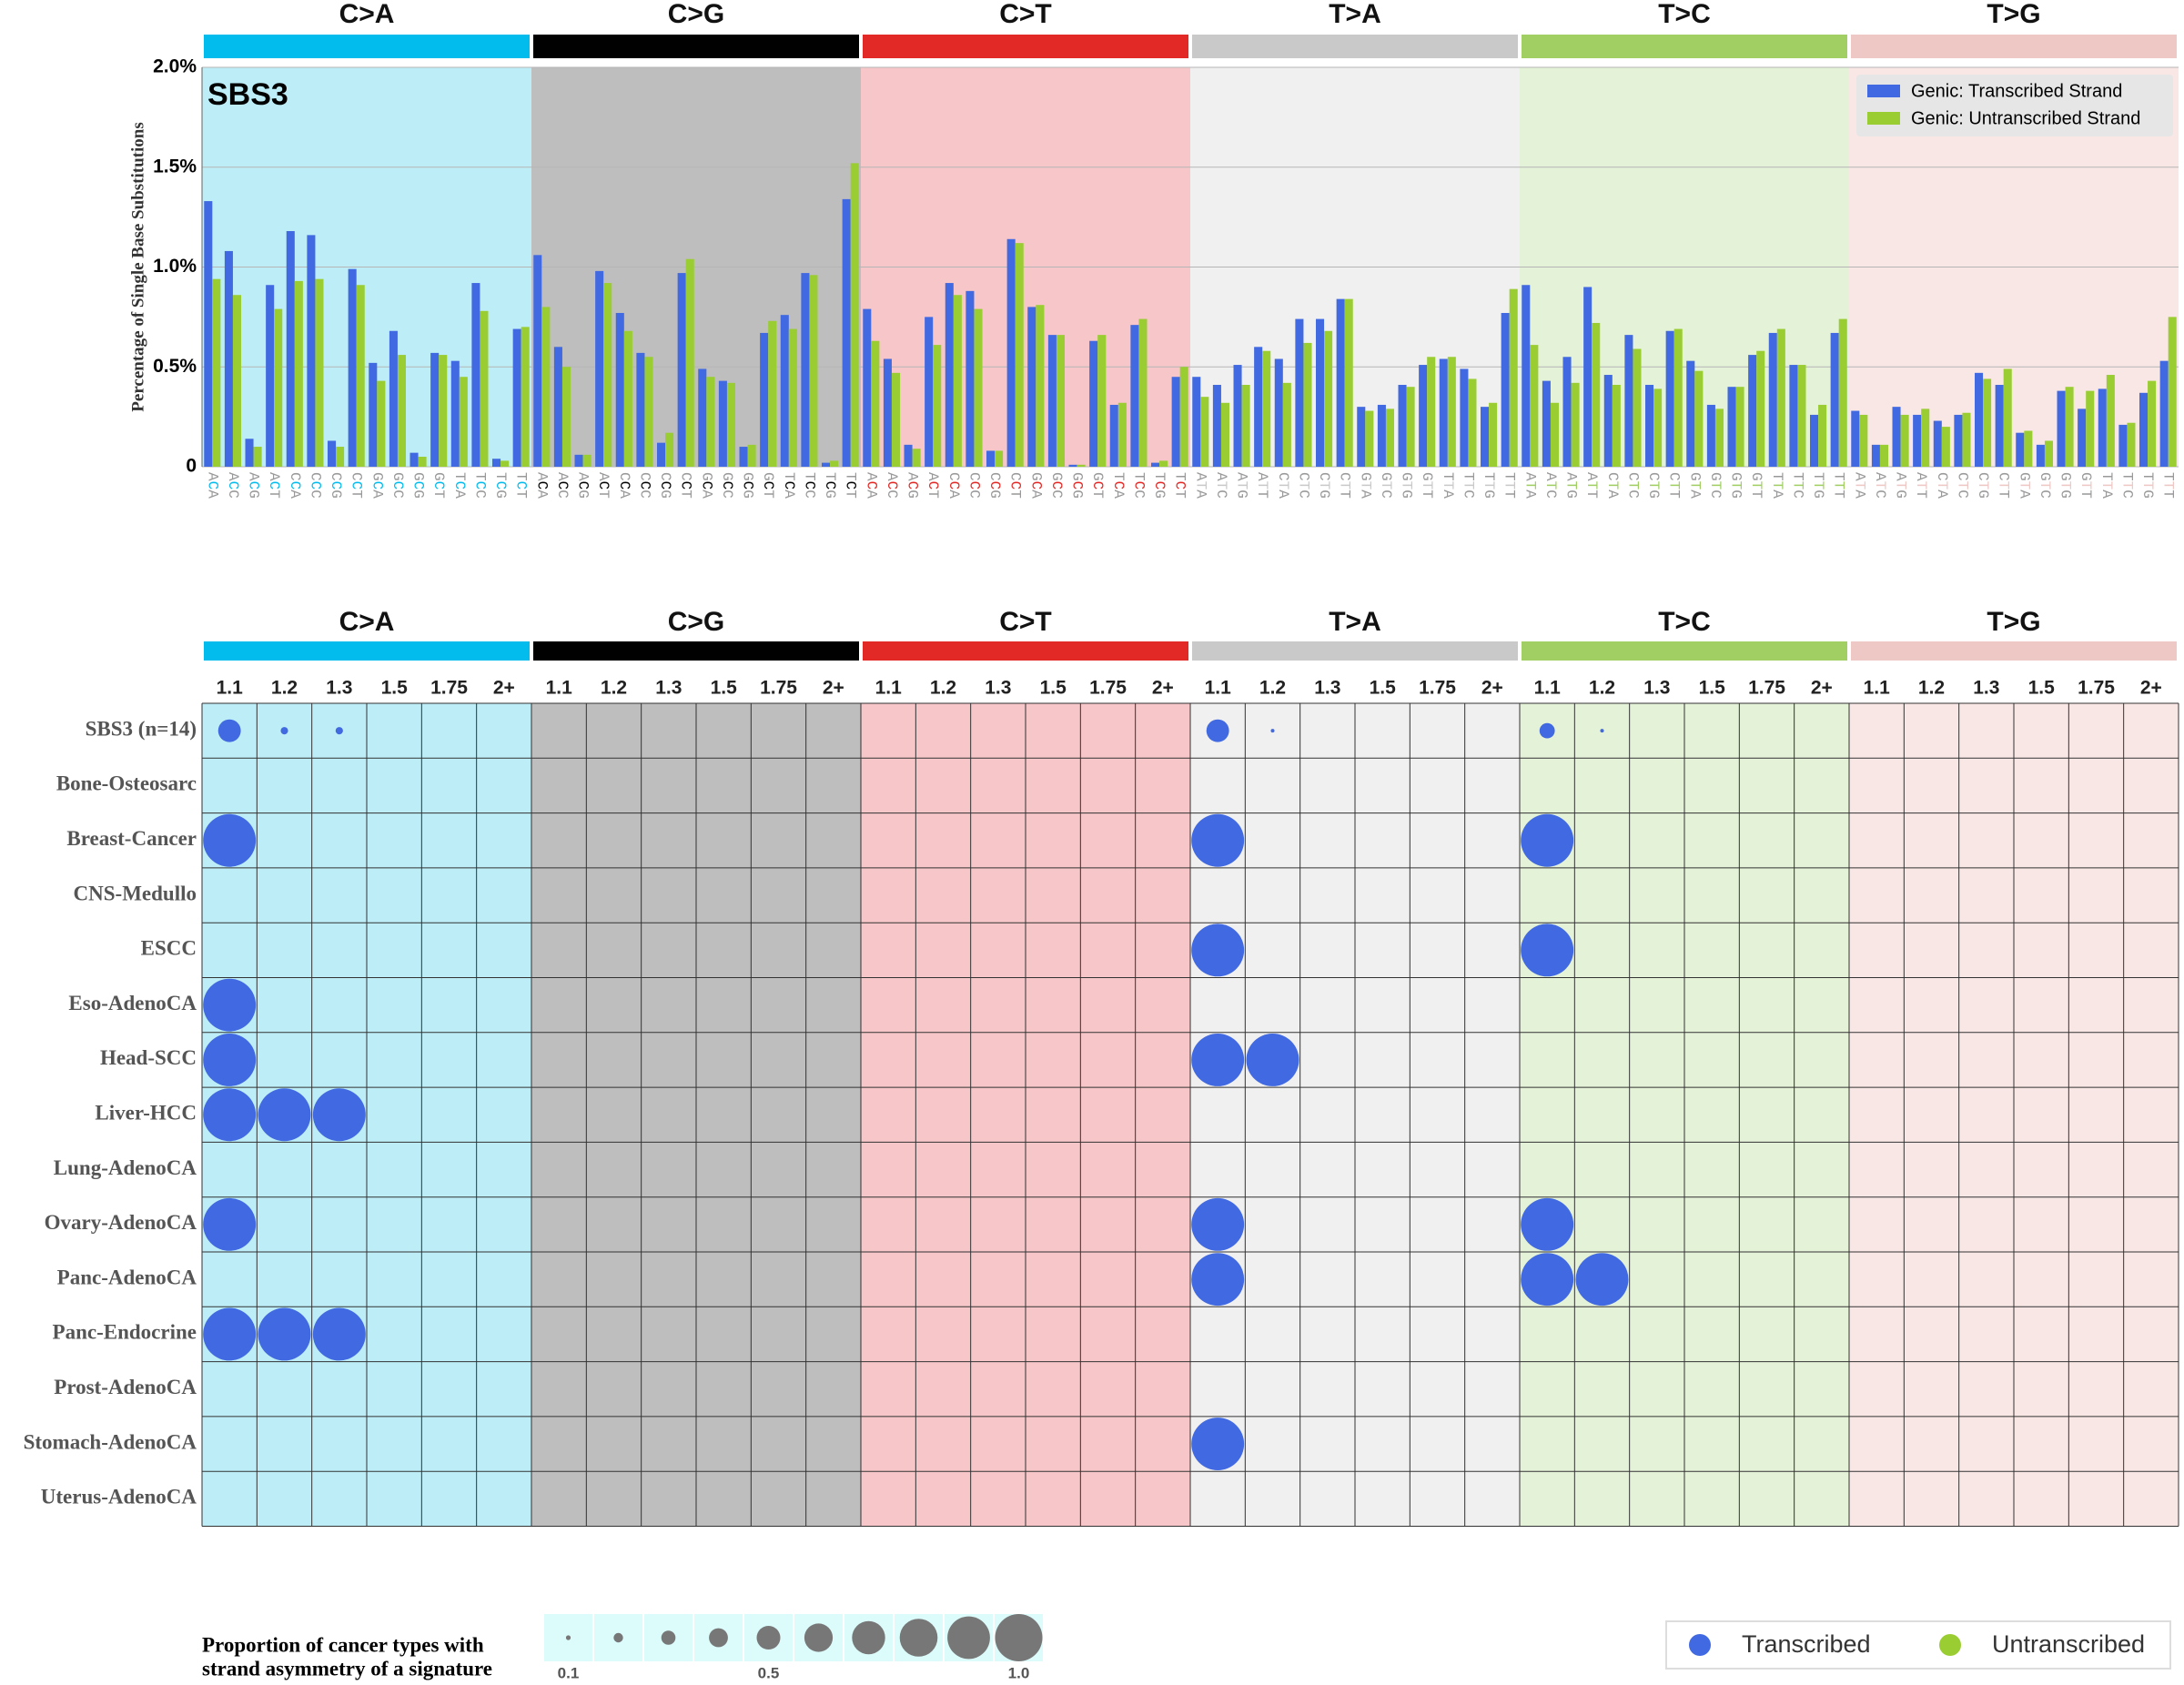 The image size is (2184, 1685). What do you see at coordinates (1880, 486) in the screenshot?
I see `x-tick-label: ATC` at bounding box center [1880, 486].